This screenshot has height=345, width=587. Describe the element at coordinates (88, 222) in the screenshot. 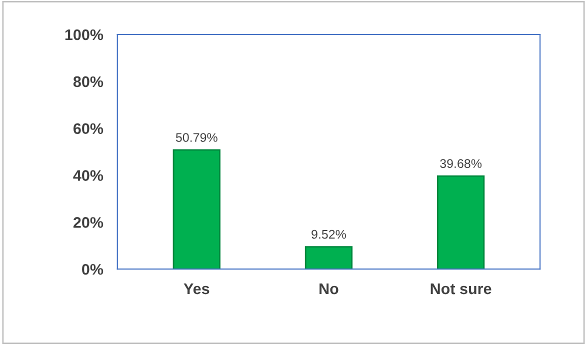

I see `y-tick-label: 20%` at that location.